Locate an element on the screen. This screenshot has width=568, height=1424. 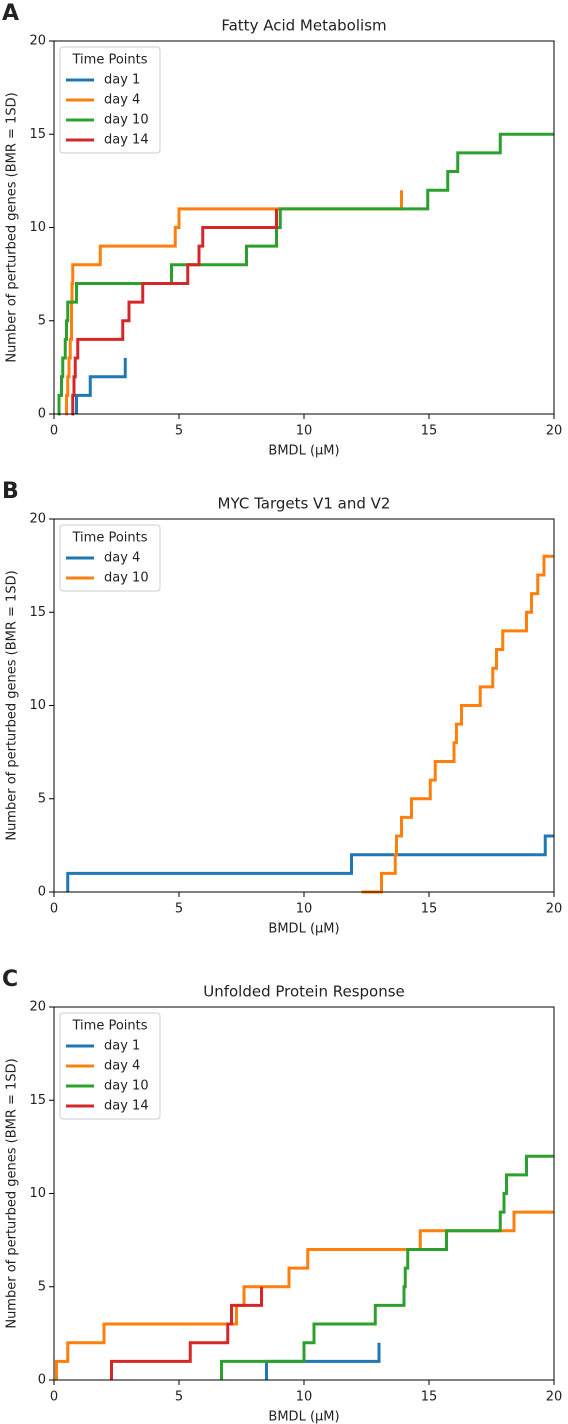
chart-title: Fatty Acid Metabolism is located at coordinates (303, 26).